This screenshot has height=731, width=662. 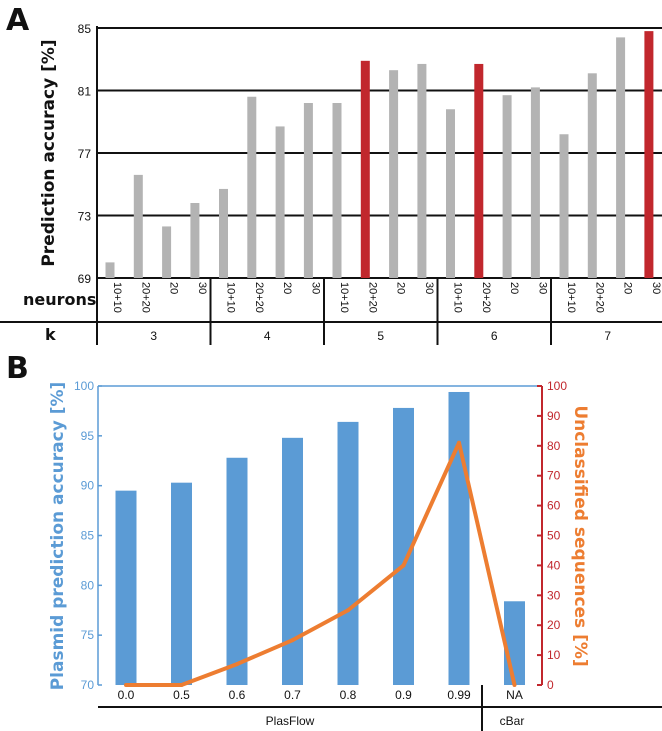 What do you see at coordinates (564, 206) in the screenshot?
I see `bar-k7-10+10` at bounding box center [564, 206].